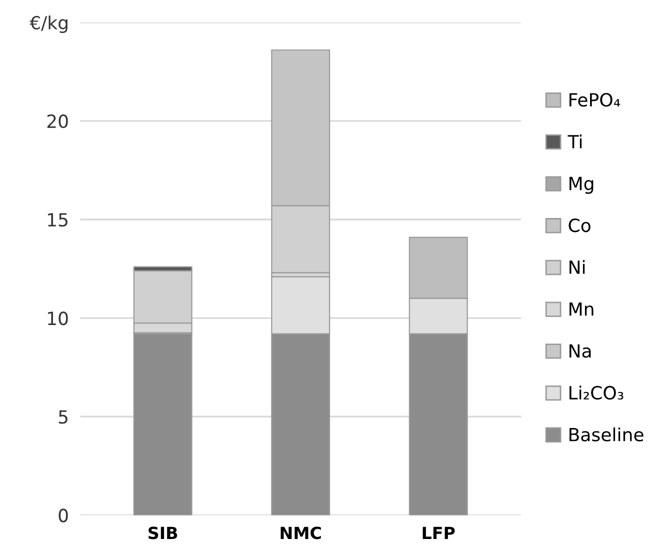 The image size is (668, 560). I want to click on legend-label: Co, so click(579, 225).